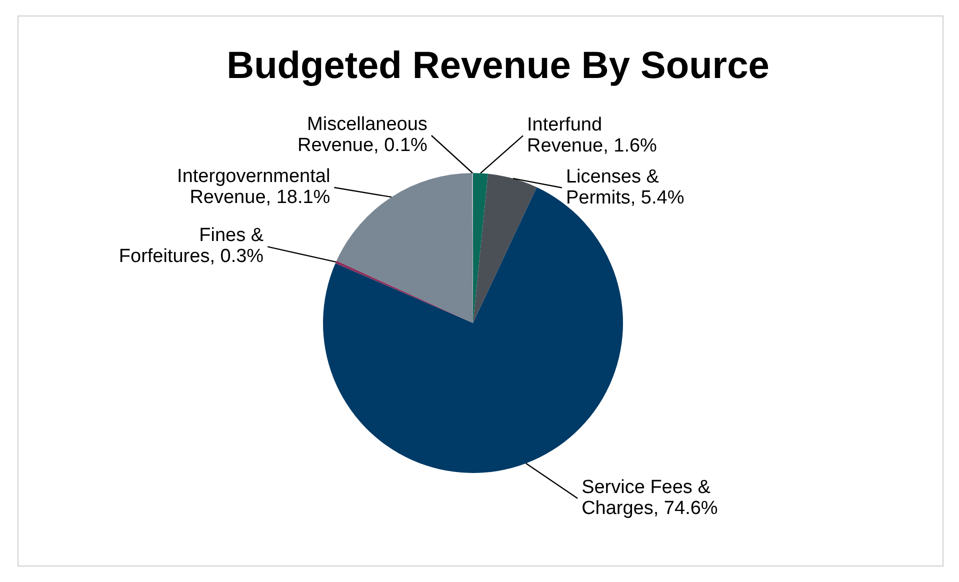 The image size is (959, 582). I want to click on slice-label: Miscellaneous Revenue, 0.1%, so click(363, 135).